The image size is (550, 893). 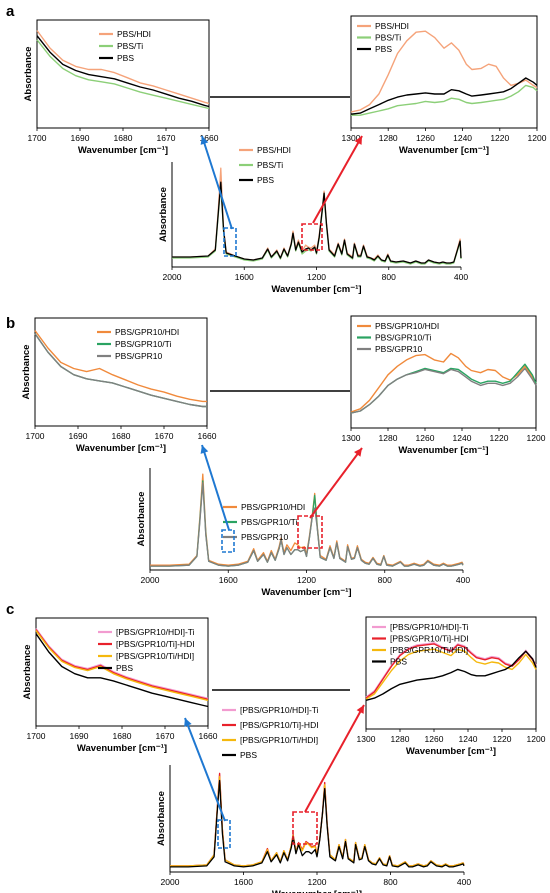 I want to click on panel-c-inset-right-legend-label-4: PBS, so click(x=398, y=662).